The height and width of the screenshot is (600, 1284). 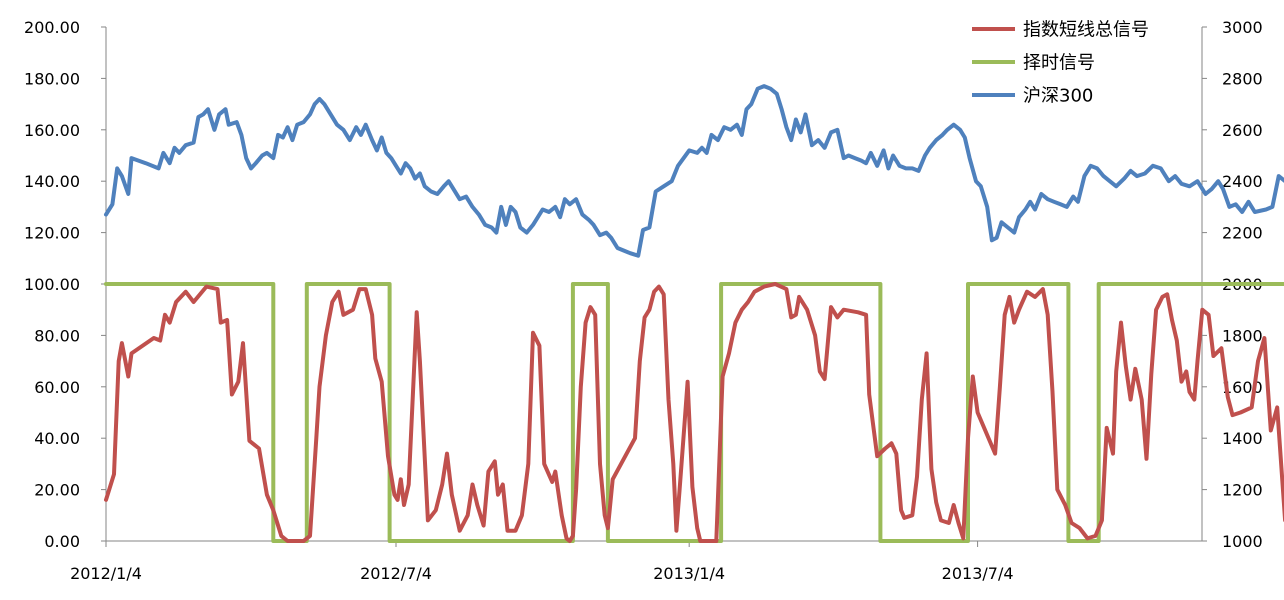 I want to click on y-tick-label: 40.00, so click(x=57, y=438).